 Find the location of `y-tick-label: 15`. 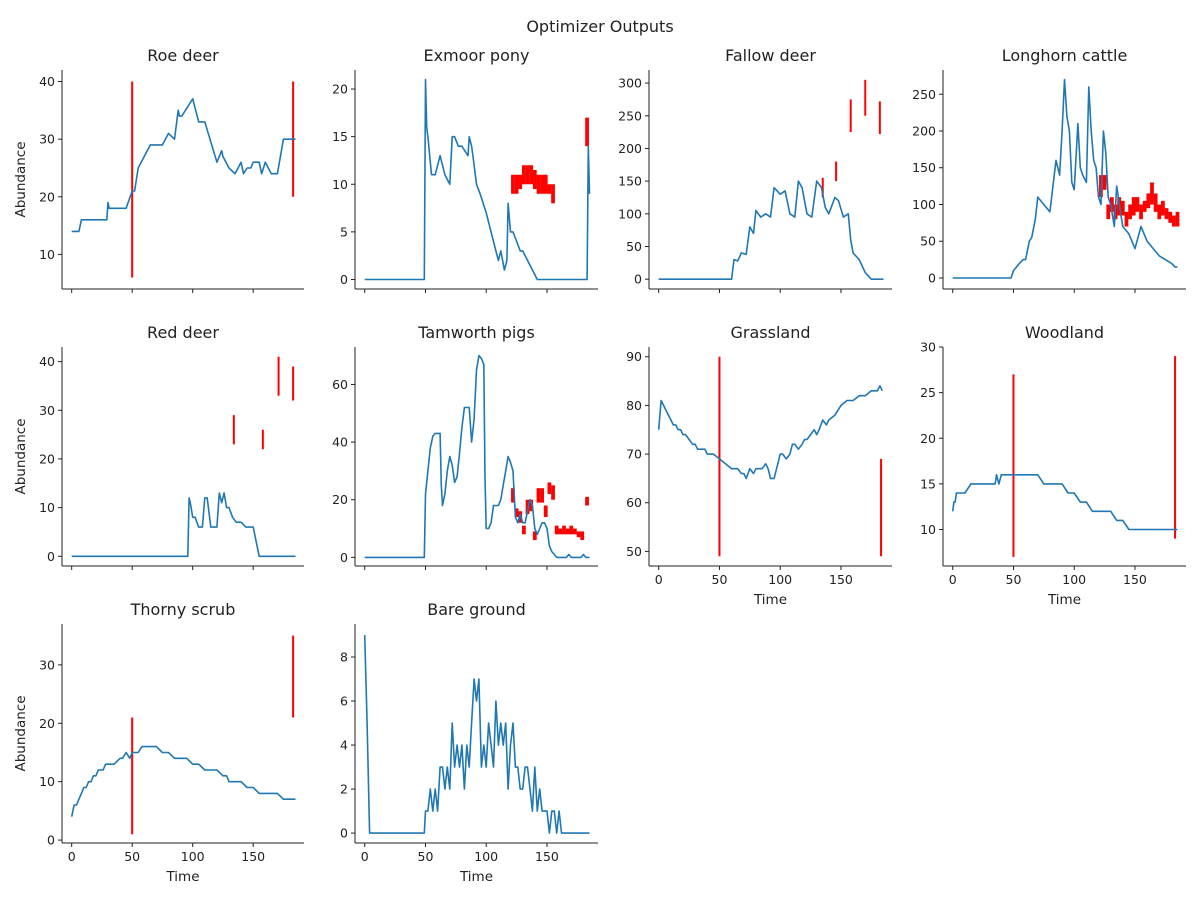

y-tick-label: 15 is located at coordinates (340, 136).